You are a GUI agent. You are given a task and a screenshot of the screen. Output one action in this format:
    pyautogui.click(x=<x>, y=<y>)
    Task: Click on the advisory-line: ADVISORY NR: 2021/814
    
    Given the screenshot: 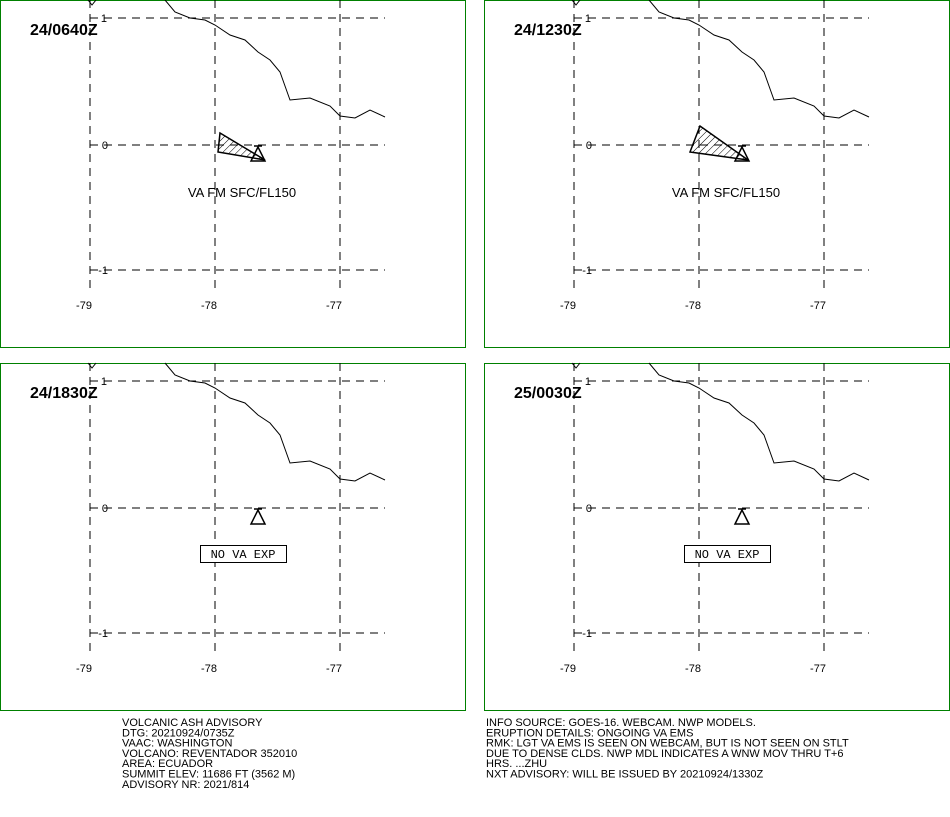 What is the action you would take?
    pyautogui.click(x=185, y=785)
    